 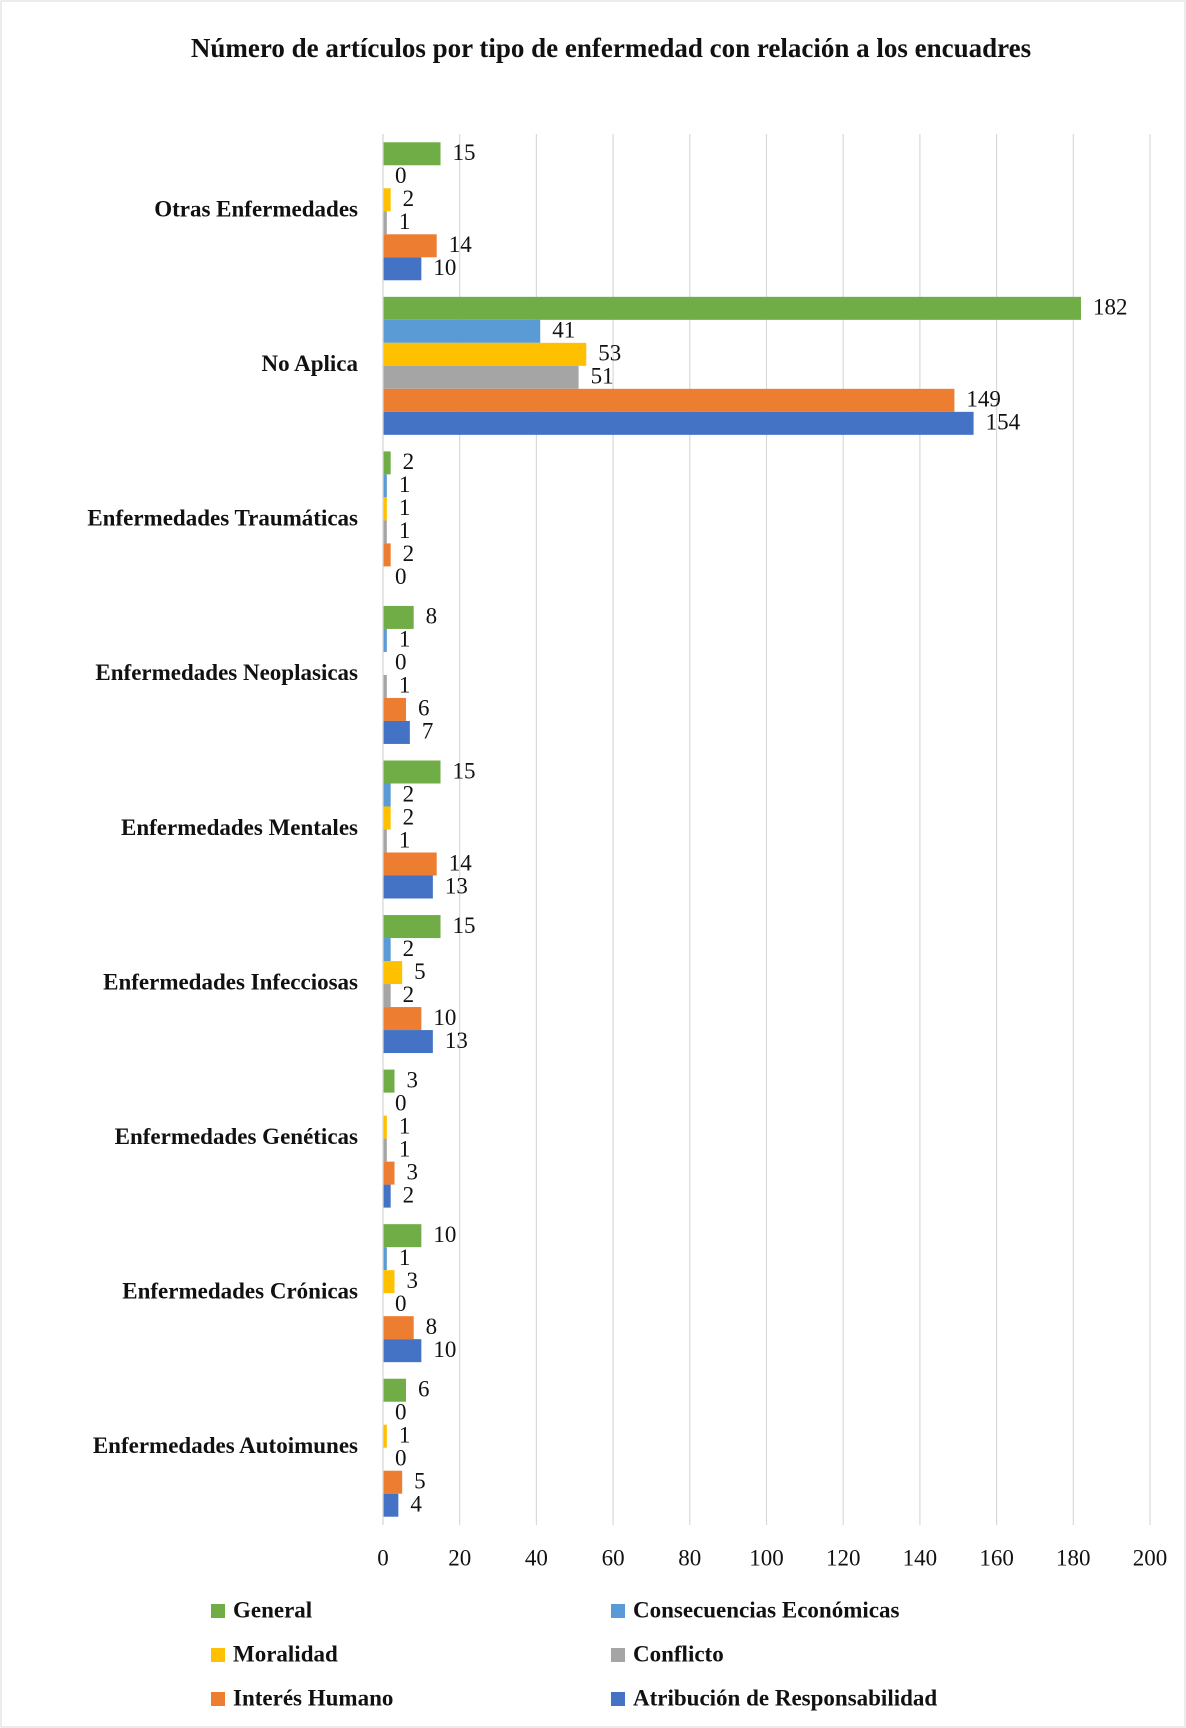 I want to click on x-tick-label: 140, so click(x=920, y=1557).